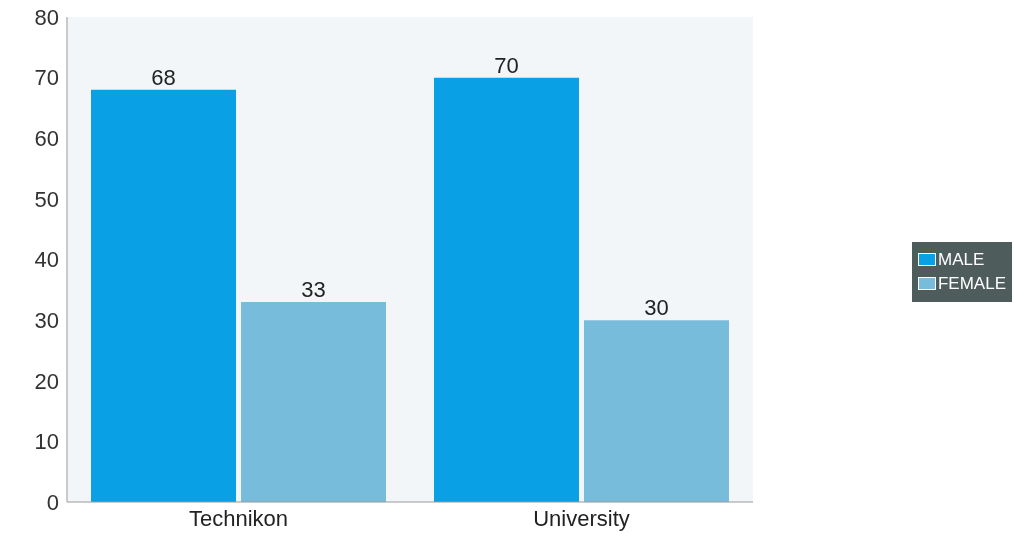 This screenshot has height=543, width=1014. What do you see at coordinates (313, 289) in the screenshot?
I see `data-label: 33` at bounding box center [313, 289].